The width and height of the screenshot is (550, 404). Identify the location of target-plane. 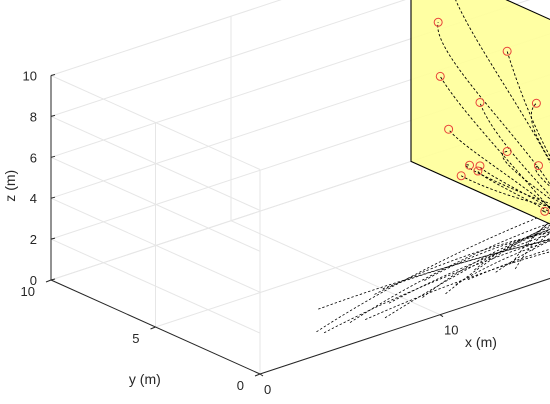
(480, 112).